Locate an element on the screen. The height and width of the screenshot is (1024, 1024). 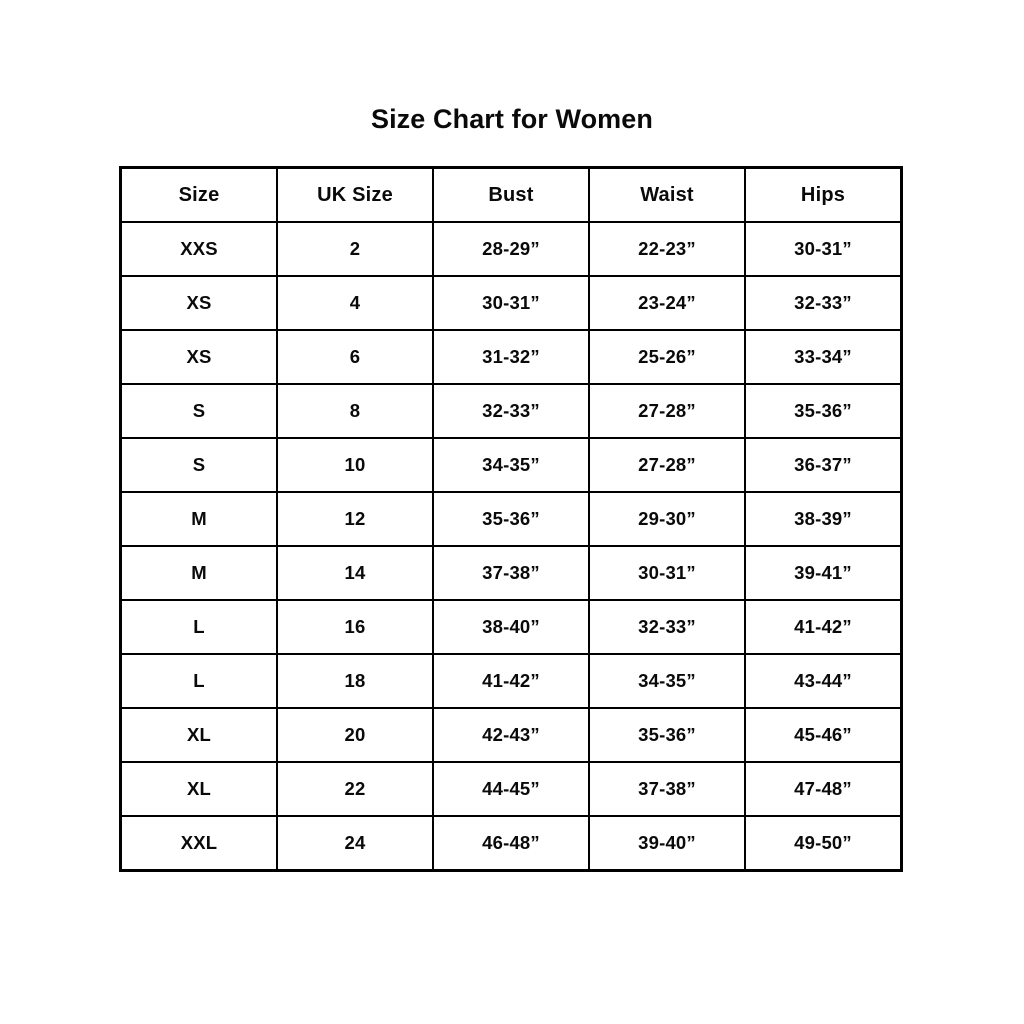
cell-waist: 39-40” is located at coordinates (667, 843).